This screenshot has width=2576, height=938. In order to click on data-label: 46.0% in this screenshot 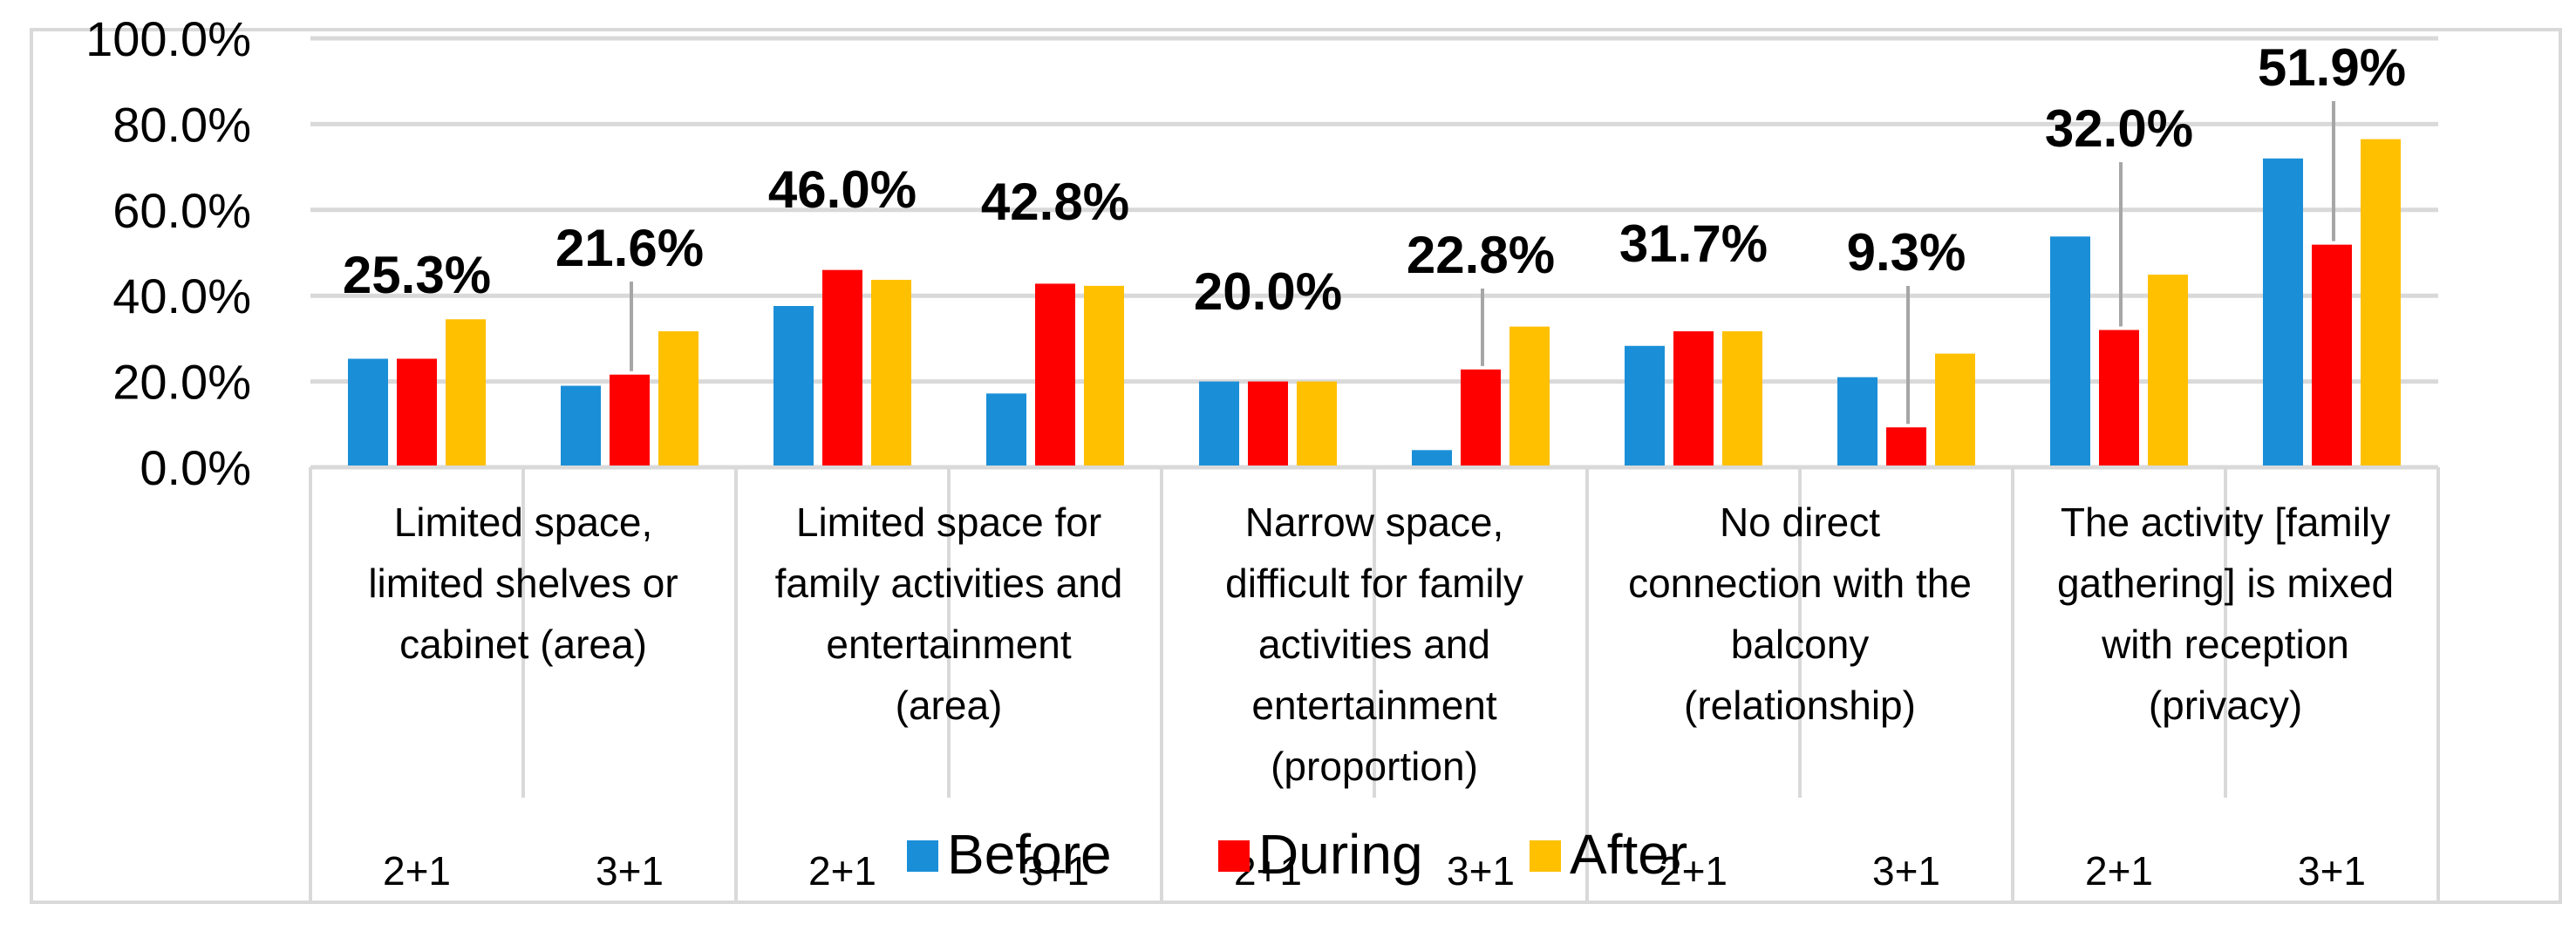, I will do `click(842, 189)`.